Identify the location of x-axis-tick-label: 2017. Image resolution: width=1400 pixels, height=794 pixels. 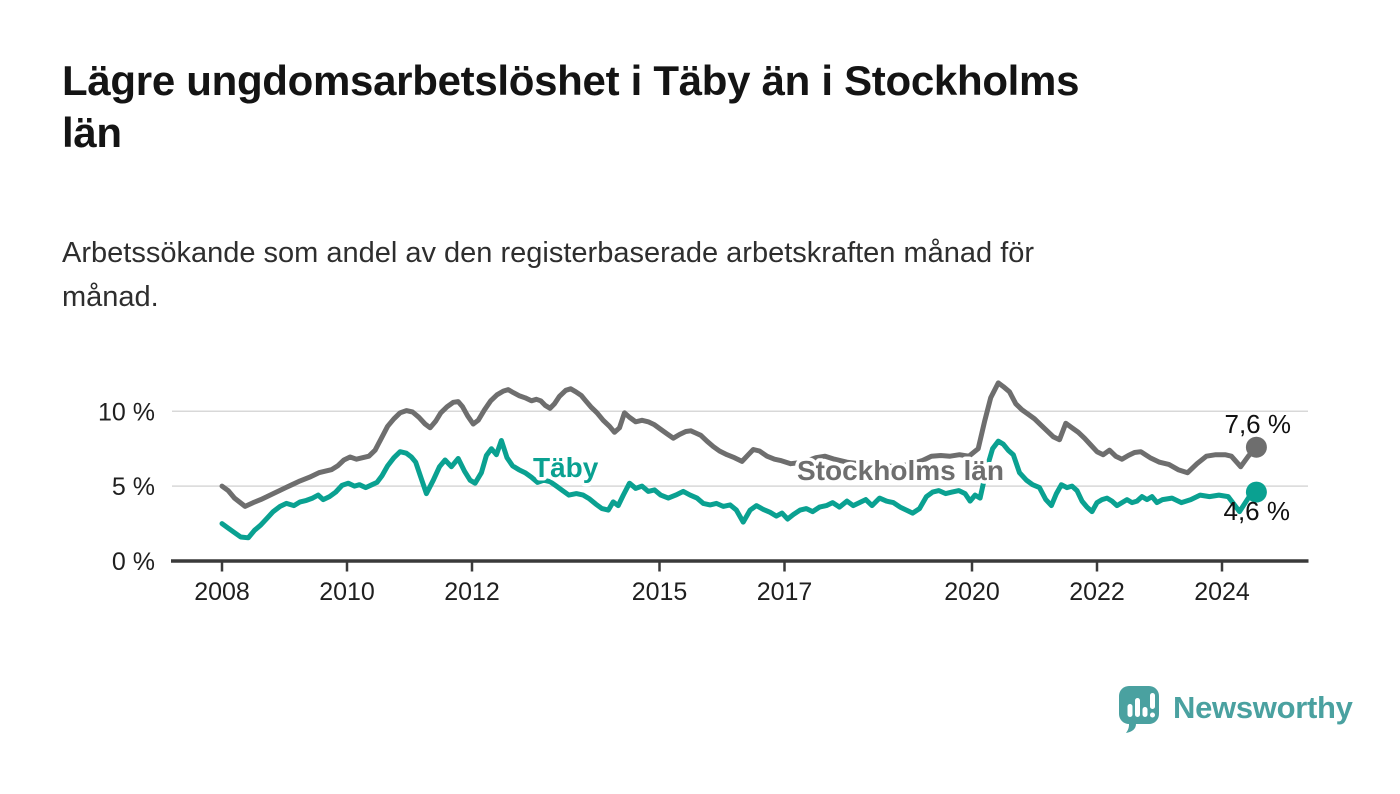
(785, 592).